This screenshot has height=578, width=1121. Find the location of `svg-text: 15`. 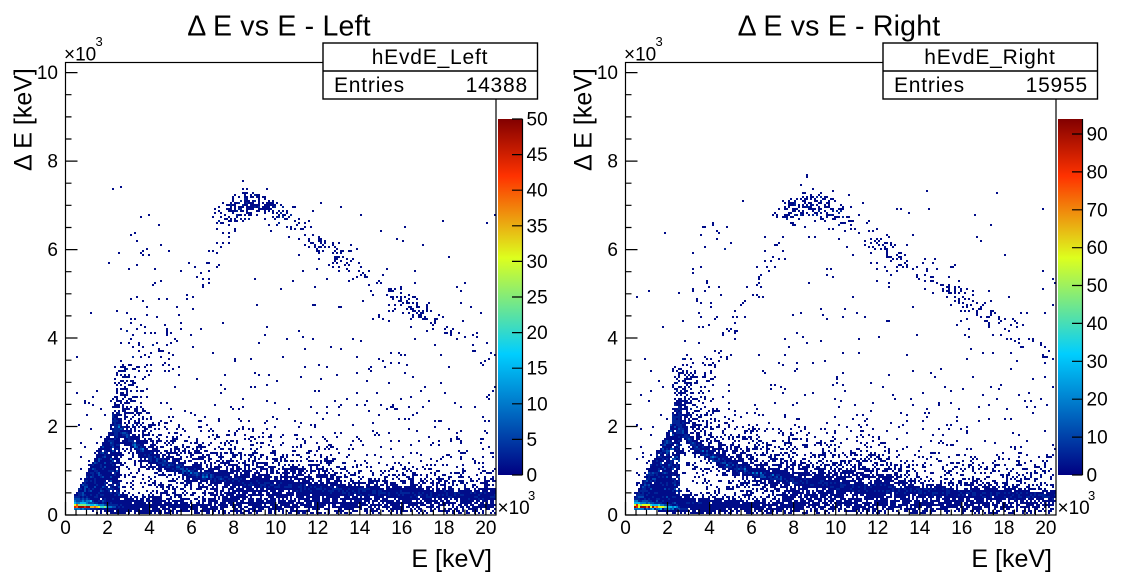

svg-text: 15 is located at coordinates (537, 369).